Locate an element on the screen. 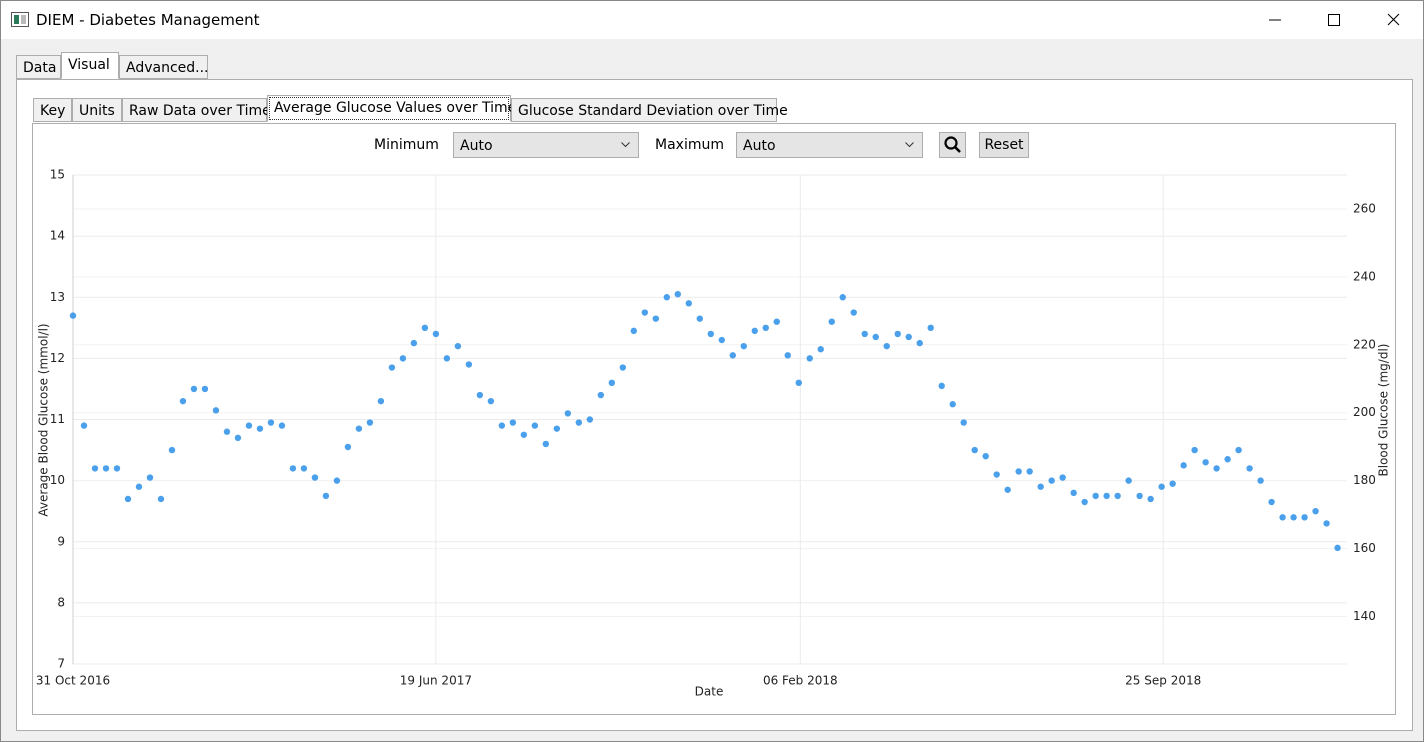 This screenshot has height=742, width=1424. minimum-label: Minimum is located at coordinates (406, 145).